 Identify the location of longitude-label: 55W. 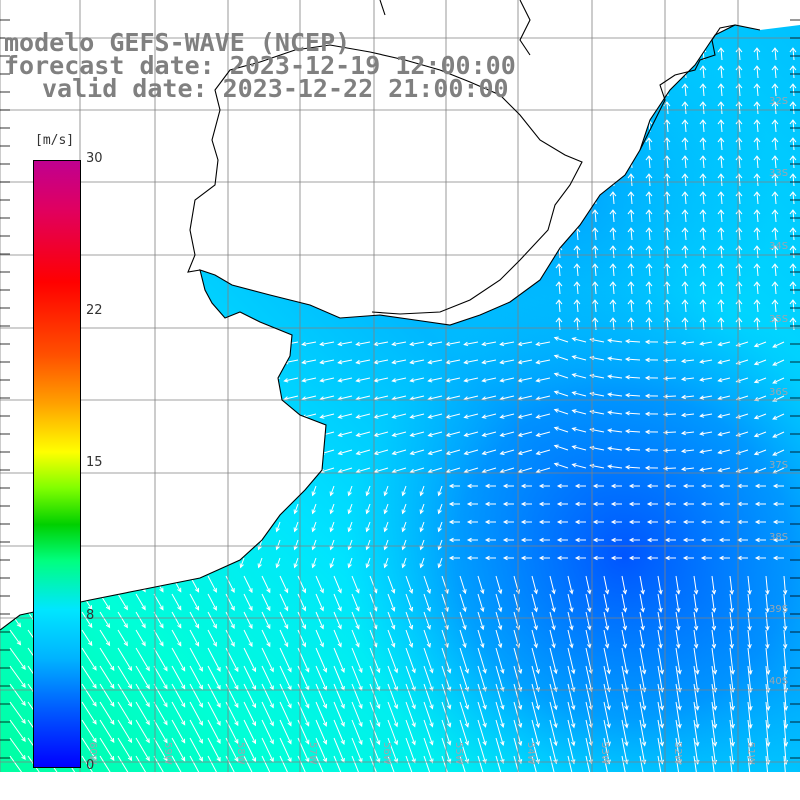
(458, 753).